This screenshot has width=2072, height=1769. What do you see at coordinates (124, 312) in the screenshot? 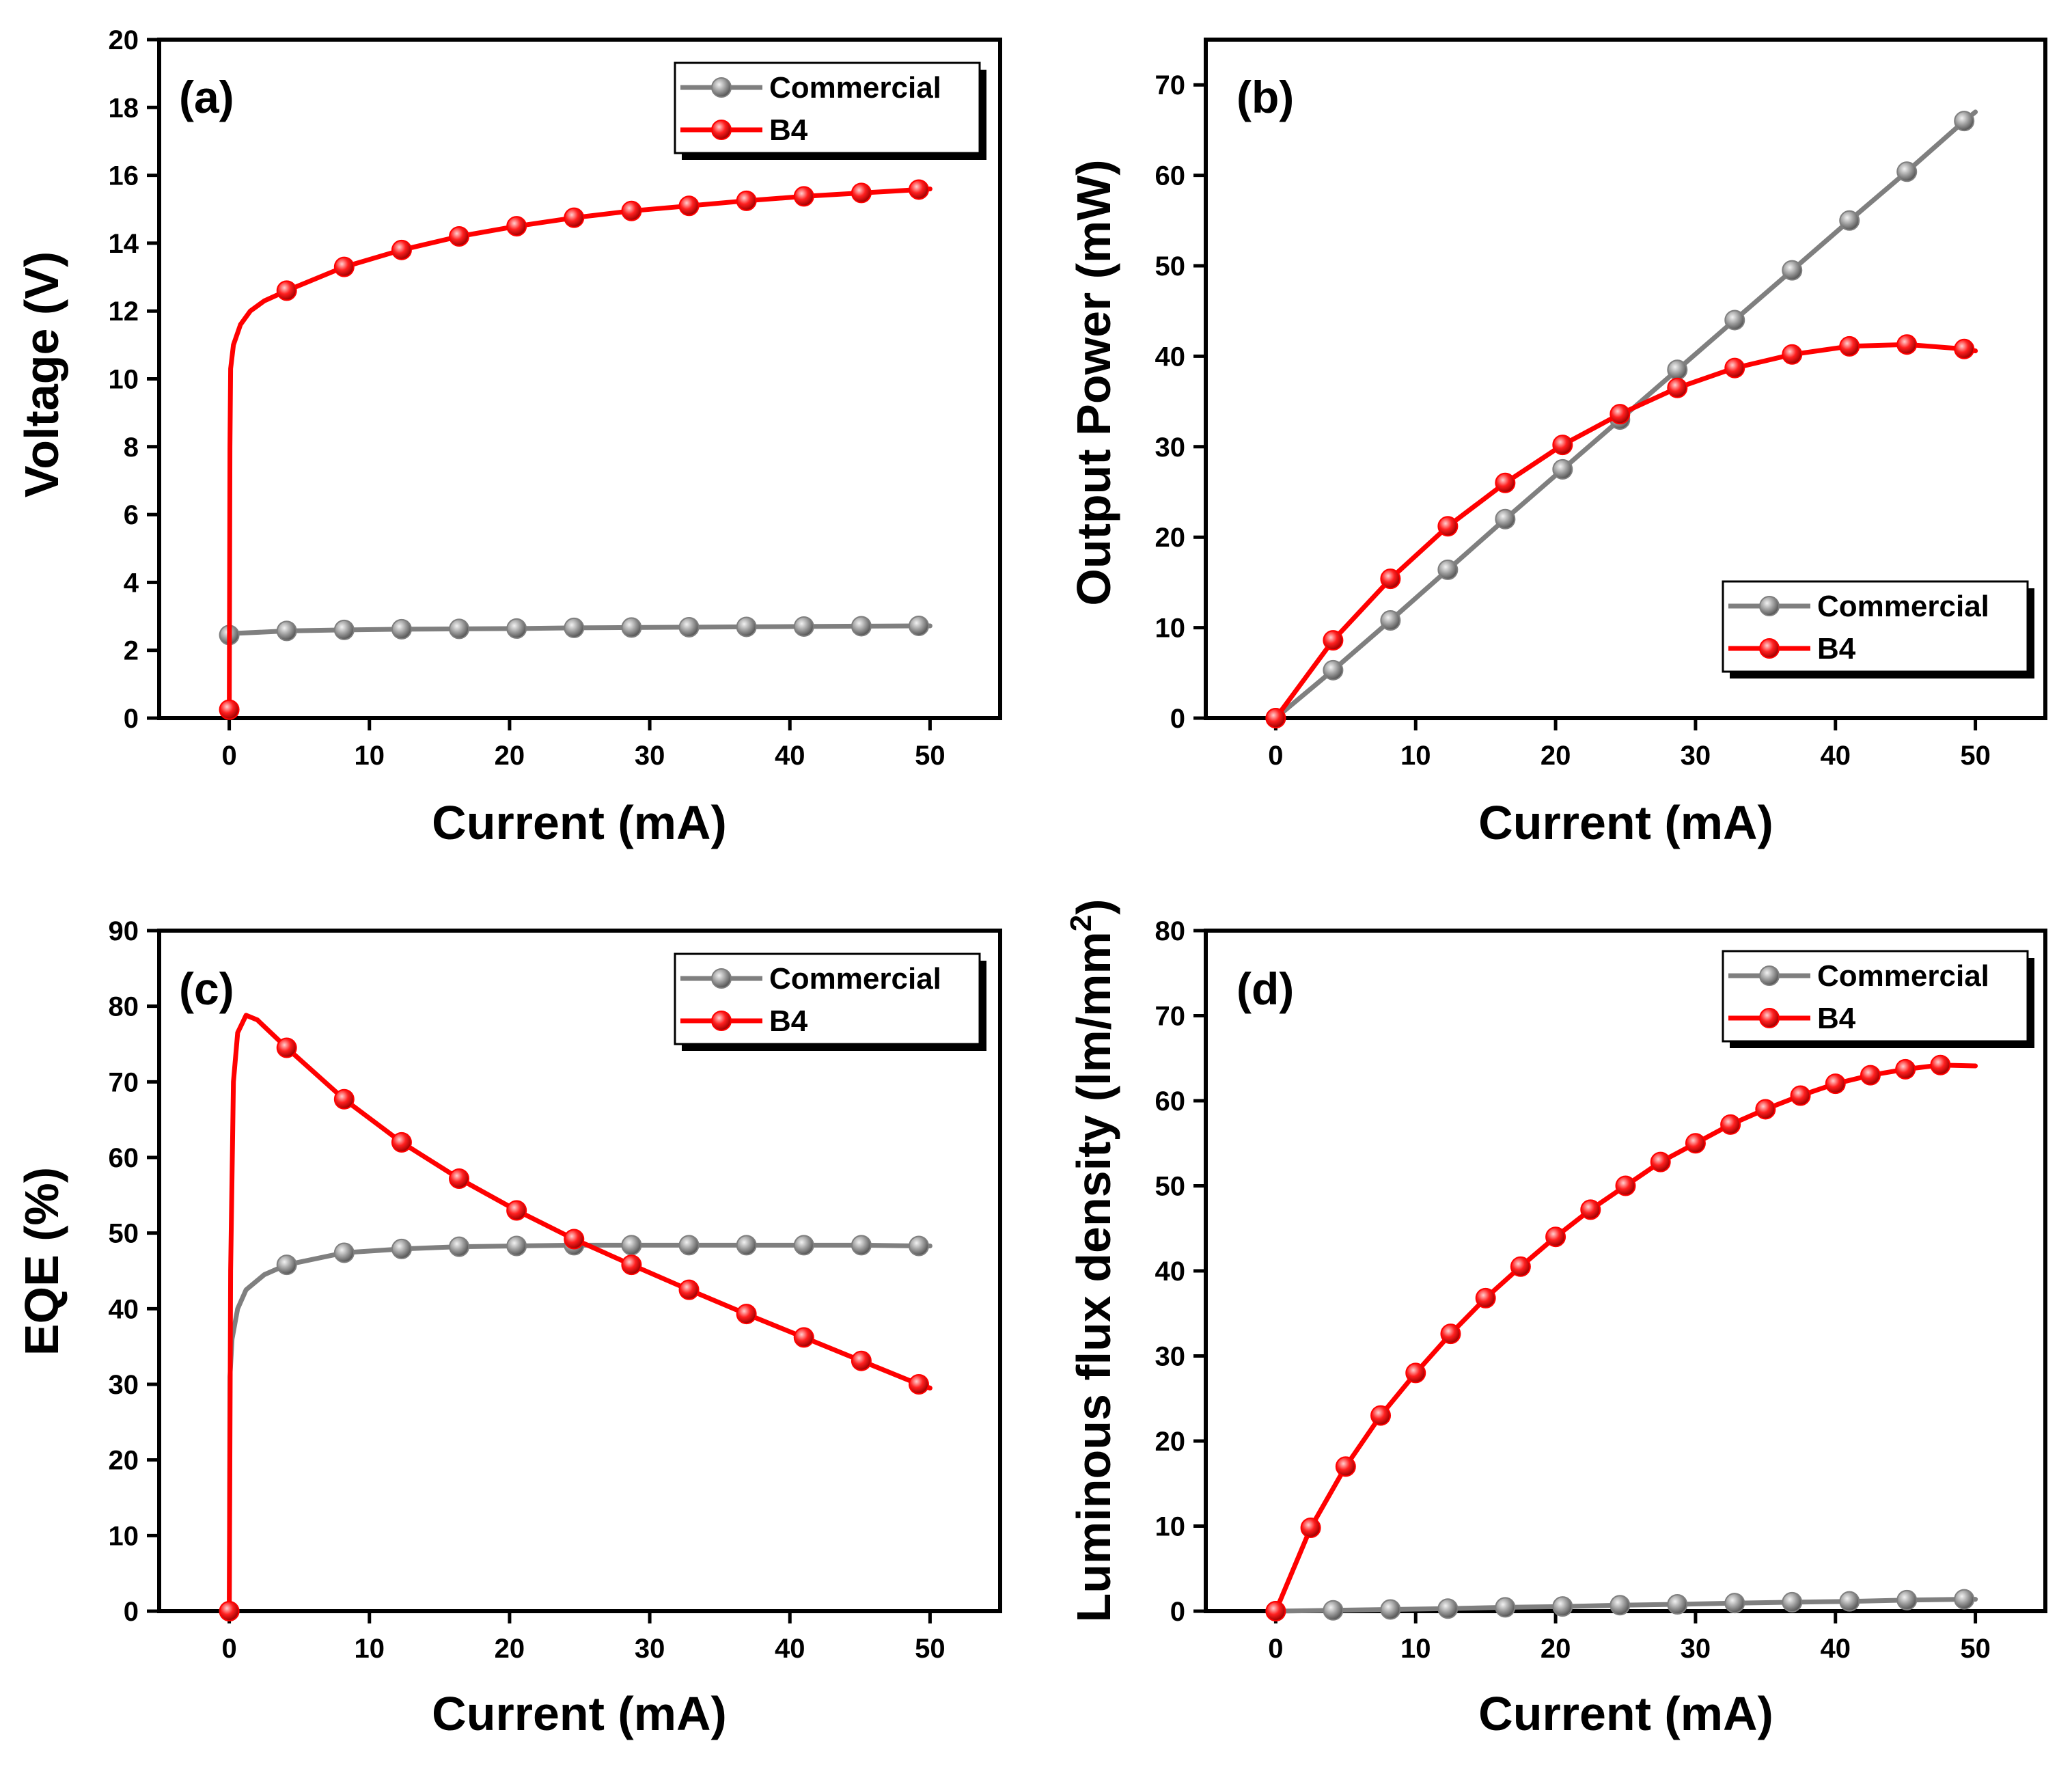
I see `y-tick-label: 12` at bounding box center [124, 312].